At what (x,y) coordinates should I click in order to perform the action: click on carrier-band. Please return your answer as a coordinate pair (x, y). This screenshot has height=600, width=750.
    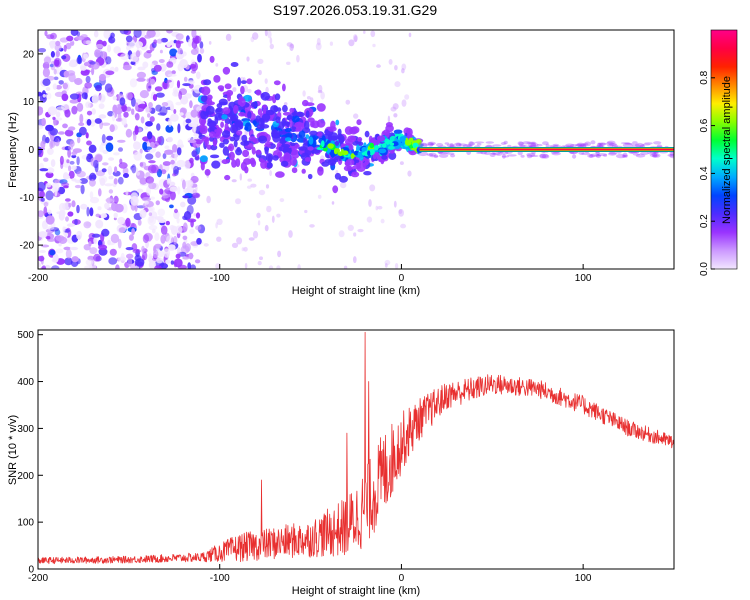
    Looking at the image, I should click on (546, 149).